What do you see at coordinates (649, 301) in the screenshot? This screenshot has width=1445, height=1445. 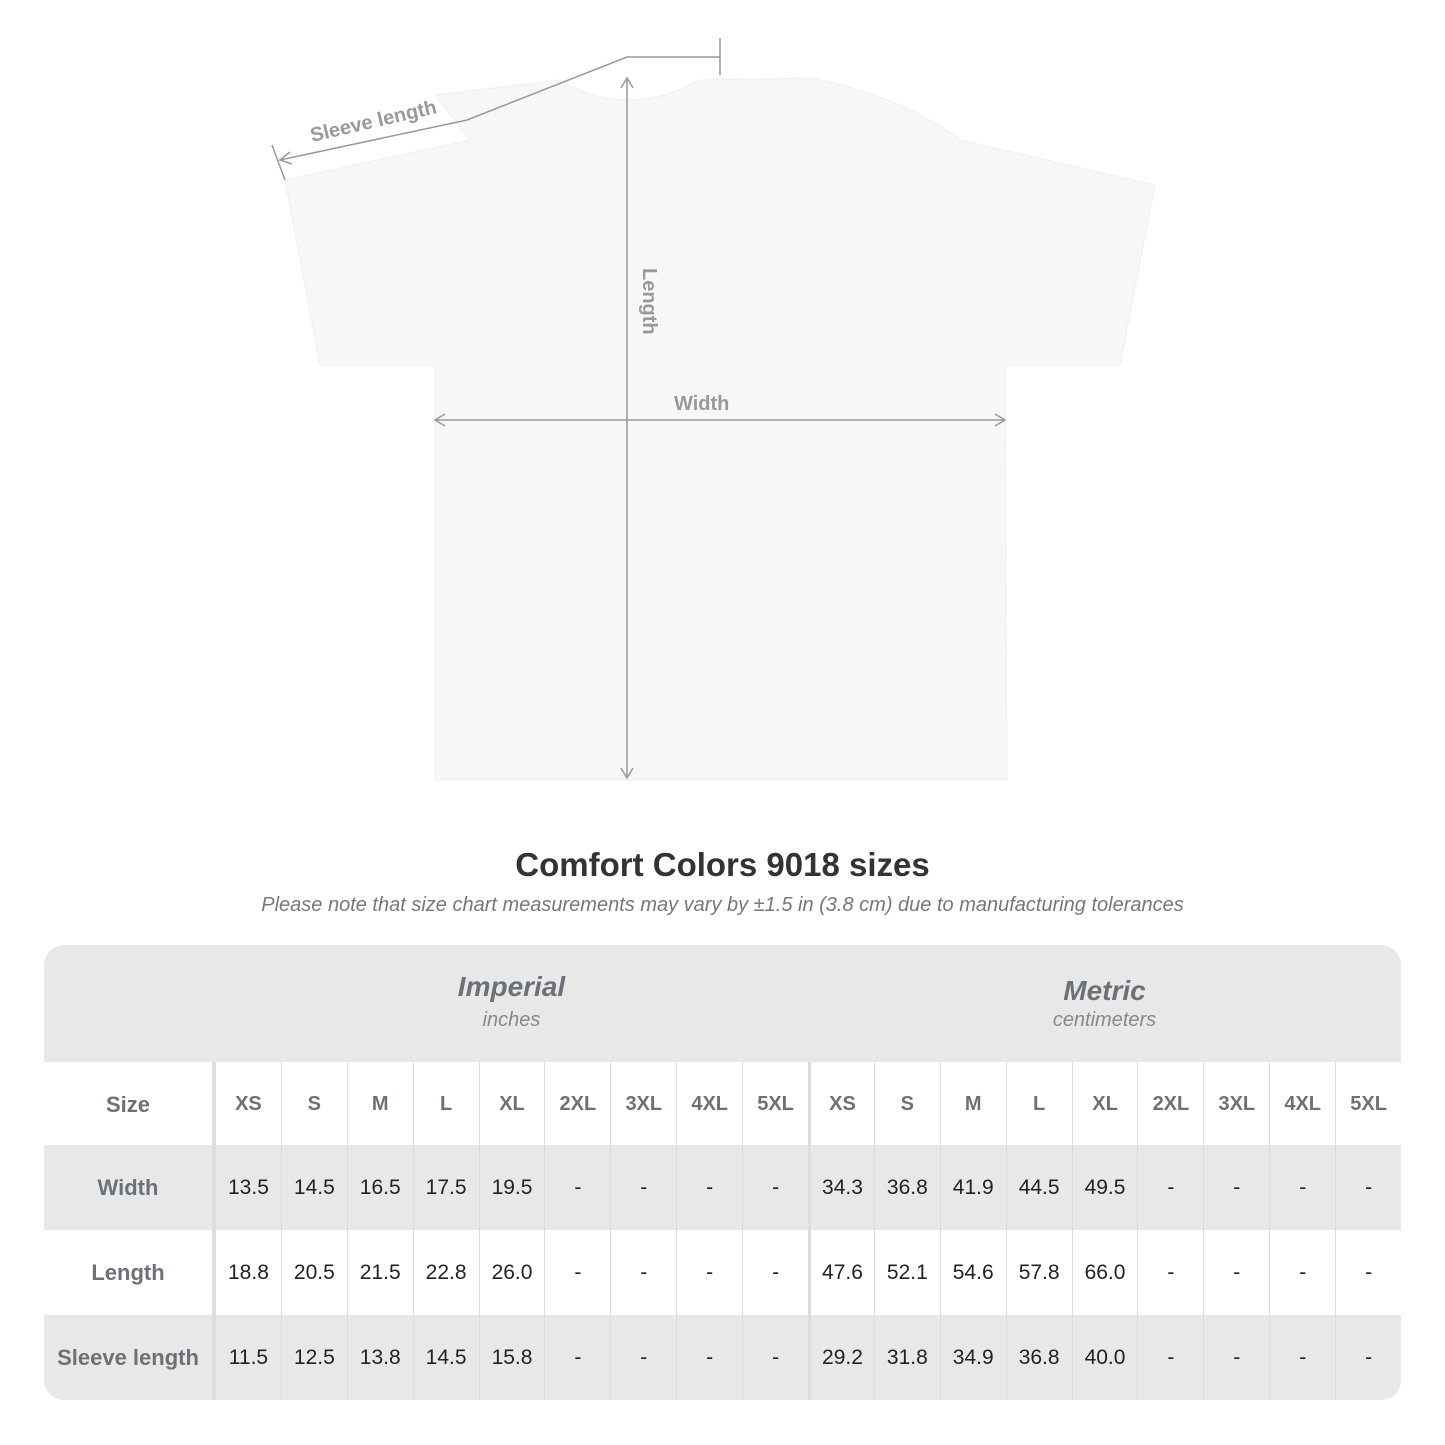 I see `length-label: Length` at bounding box center [649, 301].